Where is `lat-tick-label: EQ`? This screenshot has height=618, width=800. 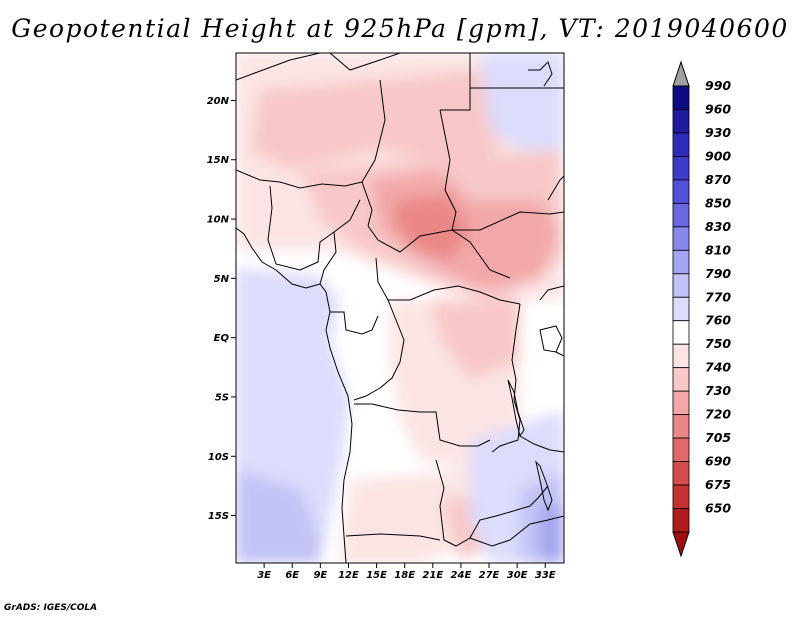
lat-tick-label: EQ is located at coordinates (222, 338).